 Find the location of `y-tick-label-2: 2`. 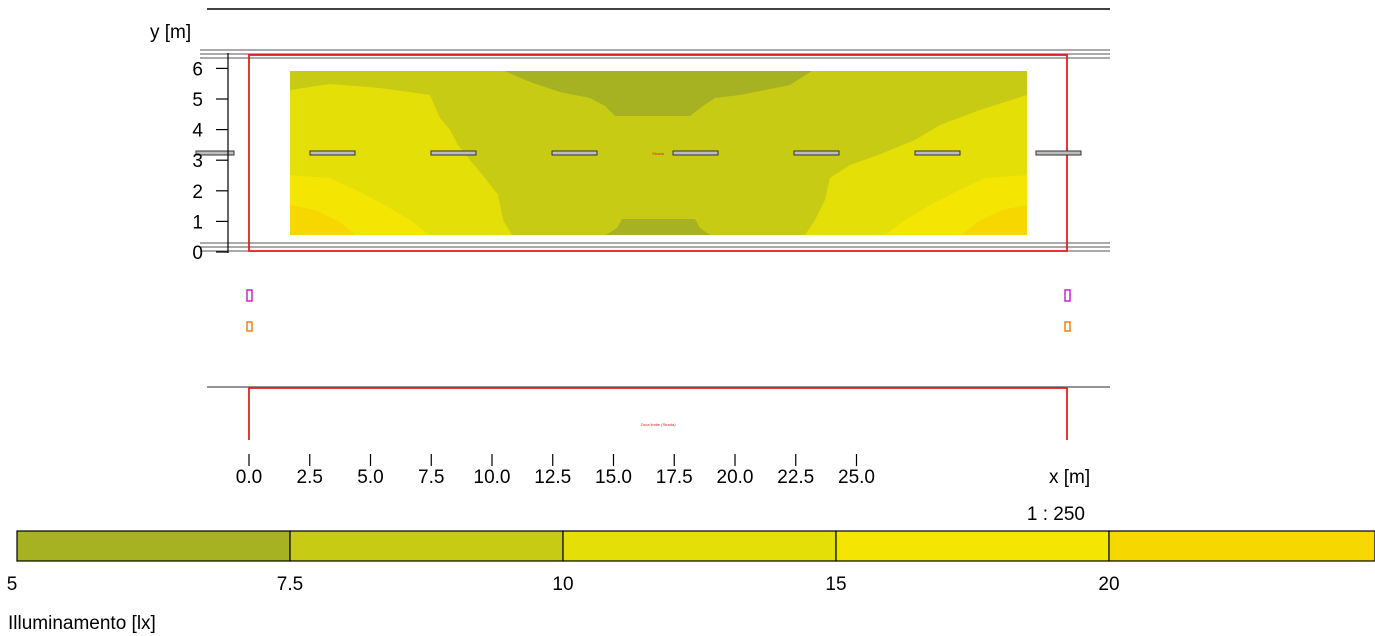

y-tick-label-2: 2 is located at coordinates (197, 192).